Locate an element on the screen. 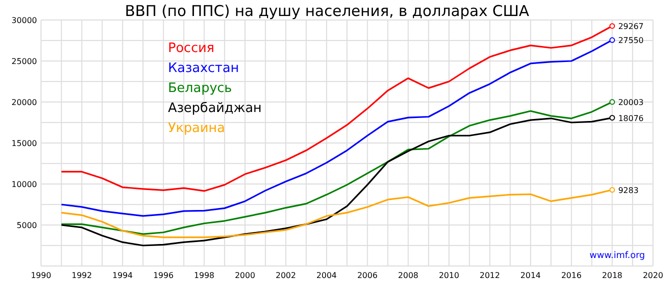 Image resolution: width=671 pixels, height=292 pixels. x-tick-label: 2020 is located at coordinates (653, 275).